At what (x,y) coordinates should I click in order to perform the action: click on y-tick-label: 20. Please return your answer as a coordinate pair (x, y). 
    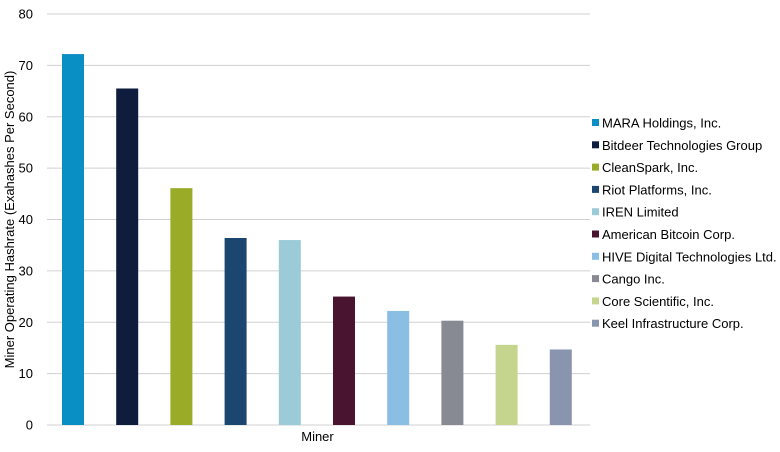
    Looking at the image, I should click on (26, 322).